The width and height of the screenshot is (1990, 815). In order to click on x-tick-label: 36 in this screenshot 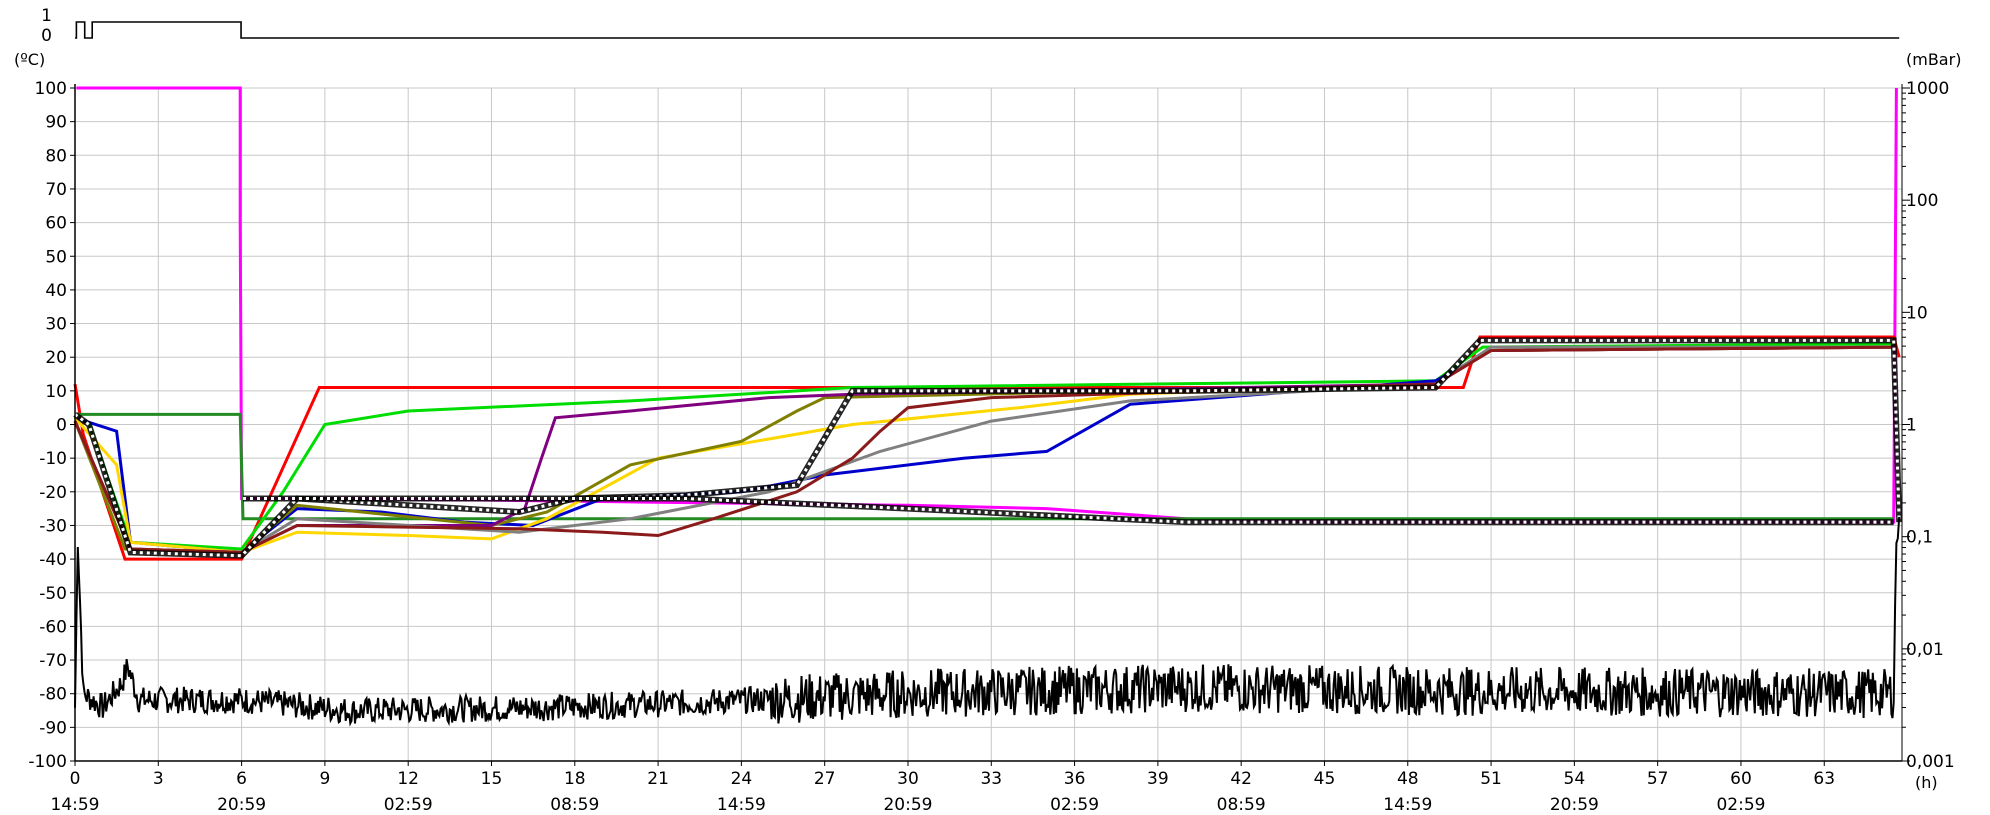, I will do `click(1075, 779)`.